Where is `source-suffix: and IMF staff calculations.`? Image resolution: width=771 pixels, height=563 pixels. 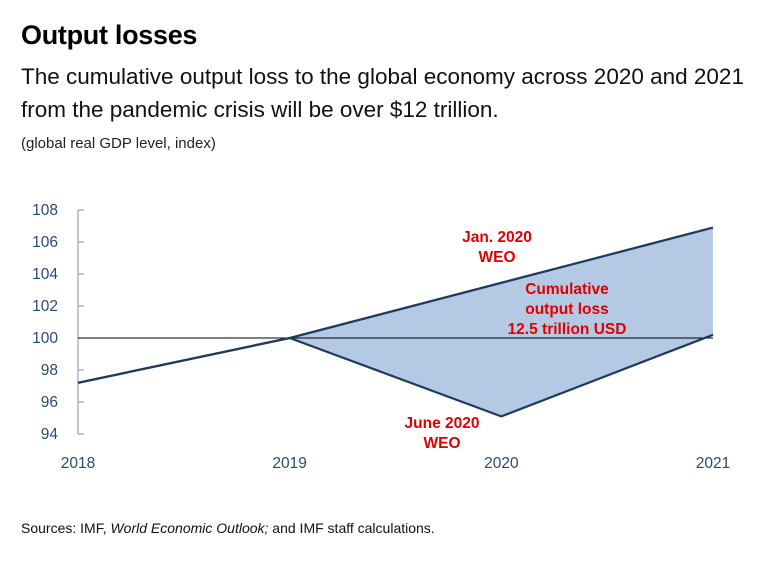 source-suffix: and IMF staff calculations. is located at coordinates (351, 528).